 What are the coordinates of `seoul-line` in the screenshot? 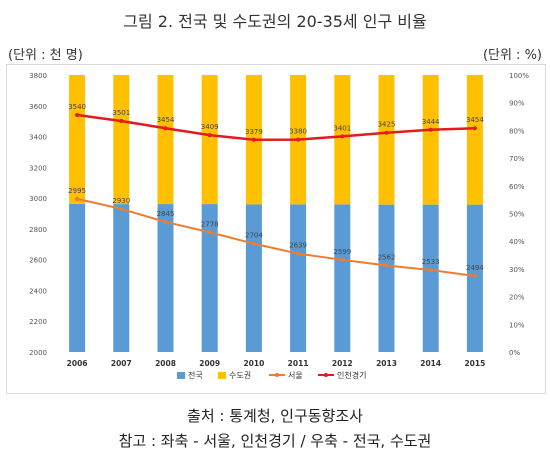 It's located at (276, 237).